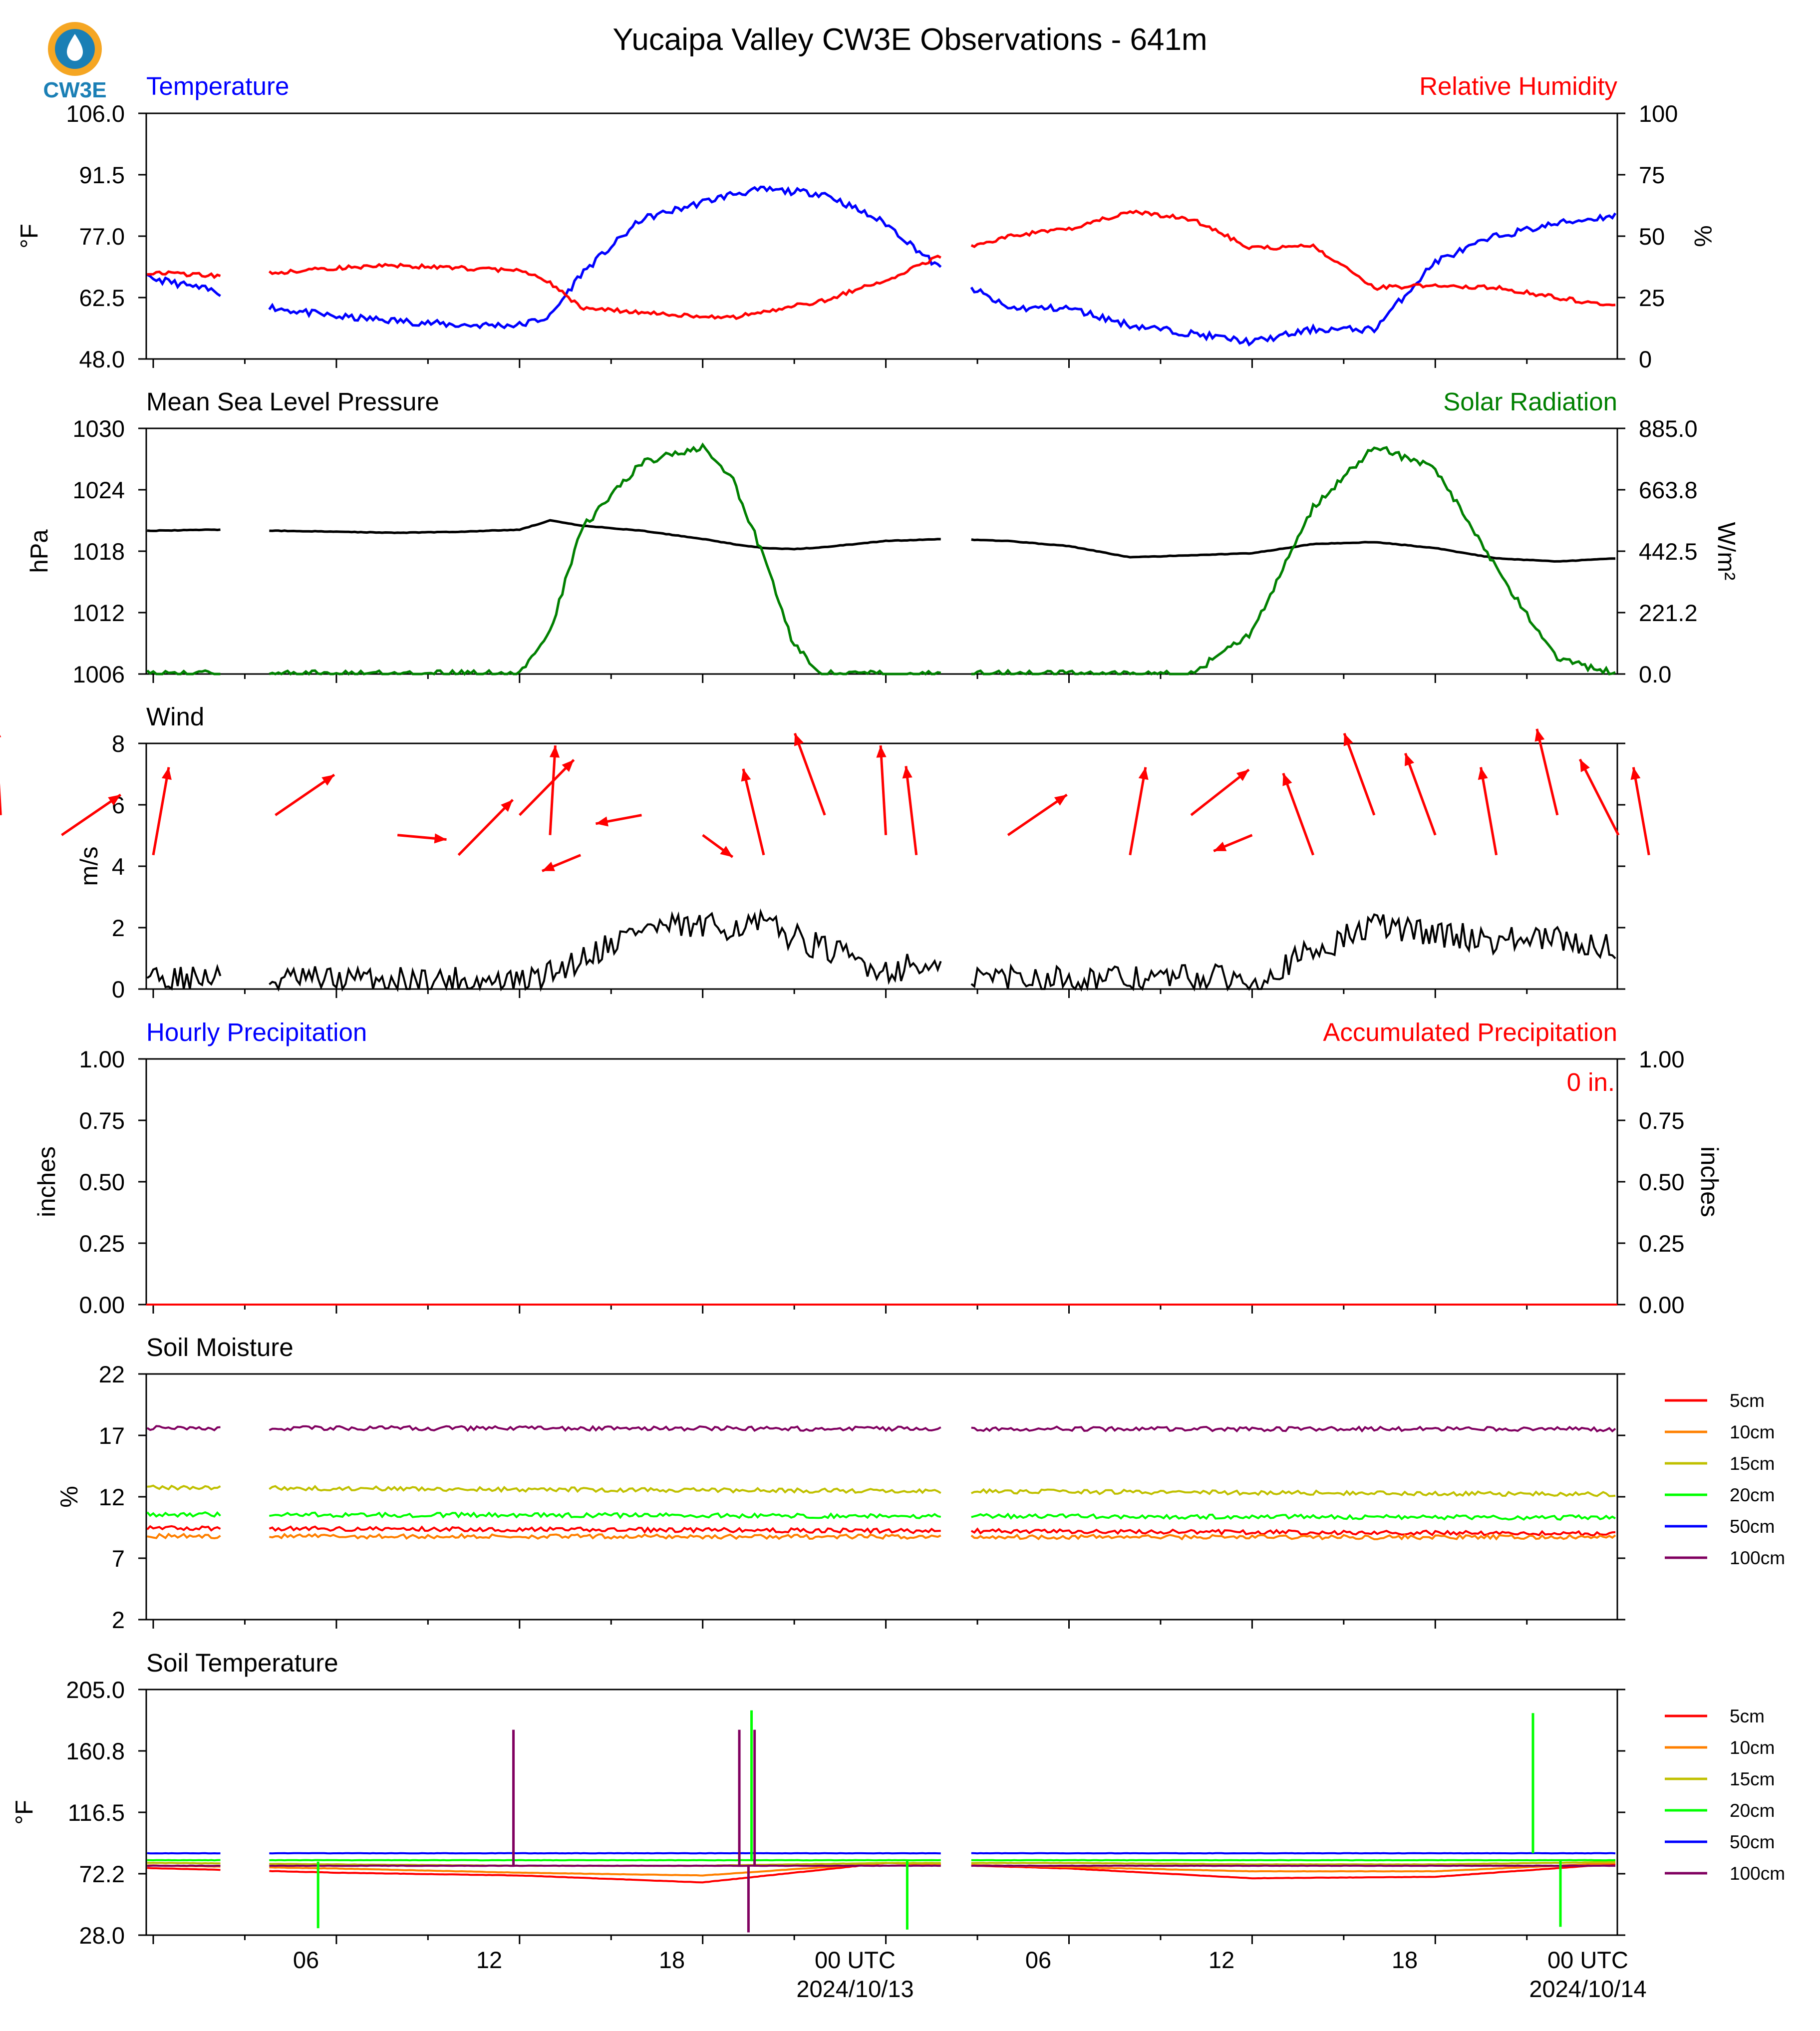 The height and width of the screenshot is (2031, 1820). What do you see at coordinates (102, 359) in the screenshot?
I see `y-tick-label: 48.0` at bounding box center [102, 359].